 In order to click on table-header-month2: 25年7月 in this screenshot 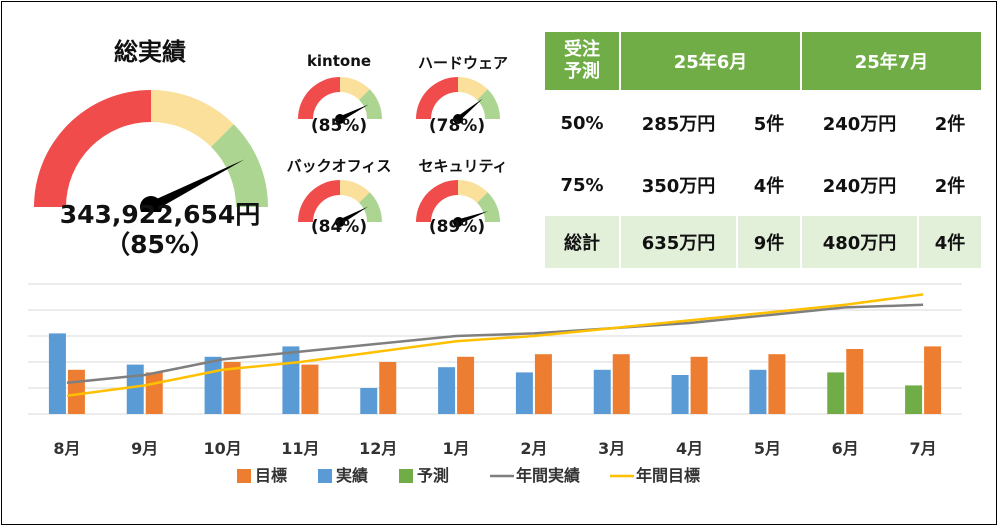, I will do `click(891, 61)`.